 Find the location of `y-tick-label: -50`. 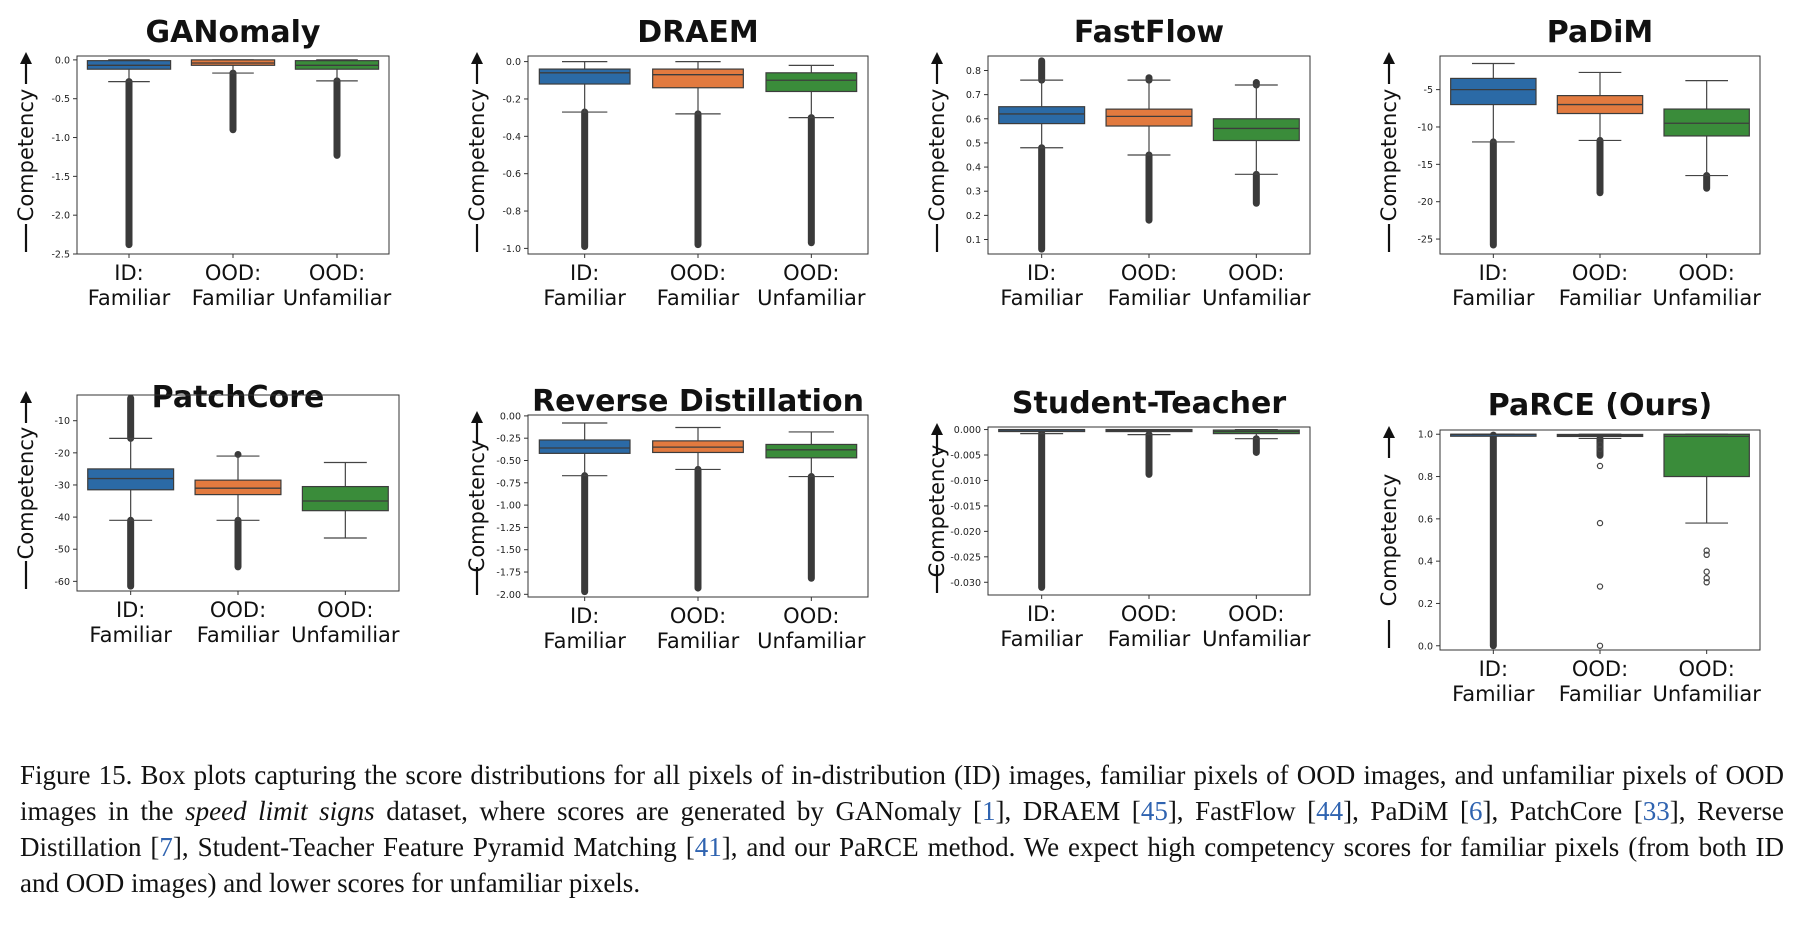

y-tick-label: -50 is located at coordinates (62, 550).